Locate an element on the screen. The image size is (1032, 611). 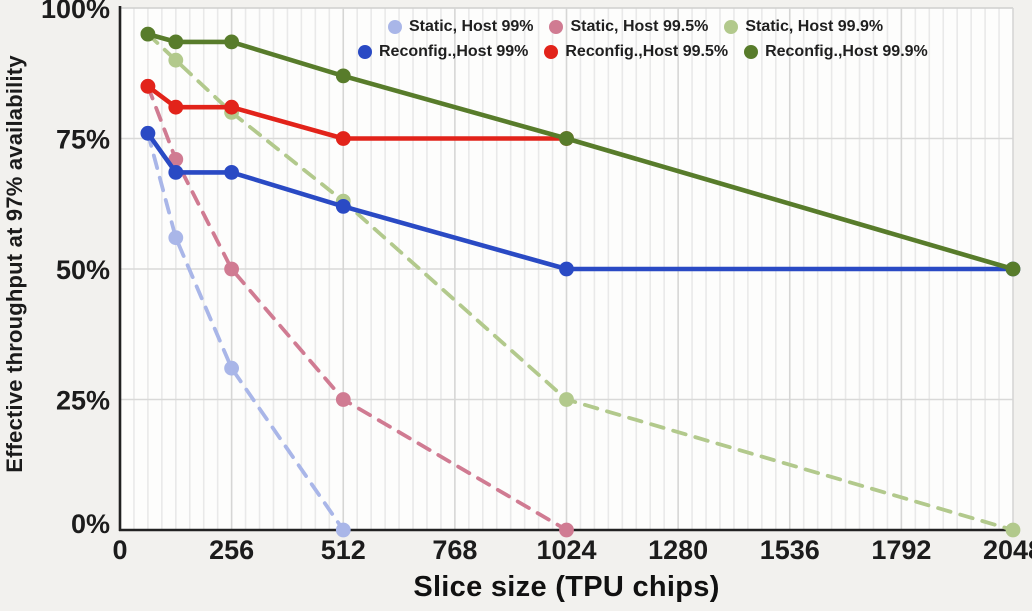
legend-label: Reconfig.,Host 99.5% is located at coordinates (647, 51).